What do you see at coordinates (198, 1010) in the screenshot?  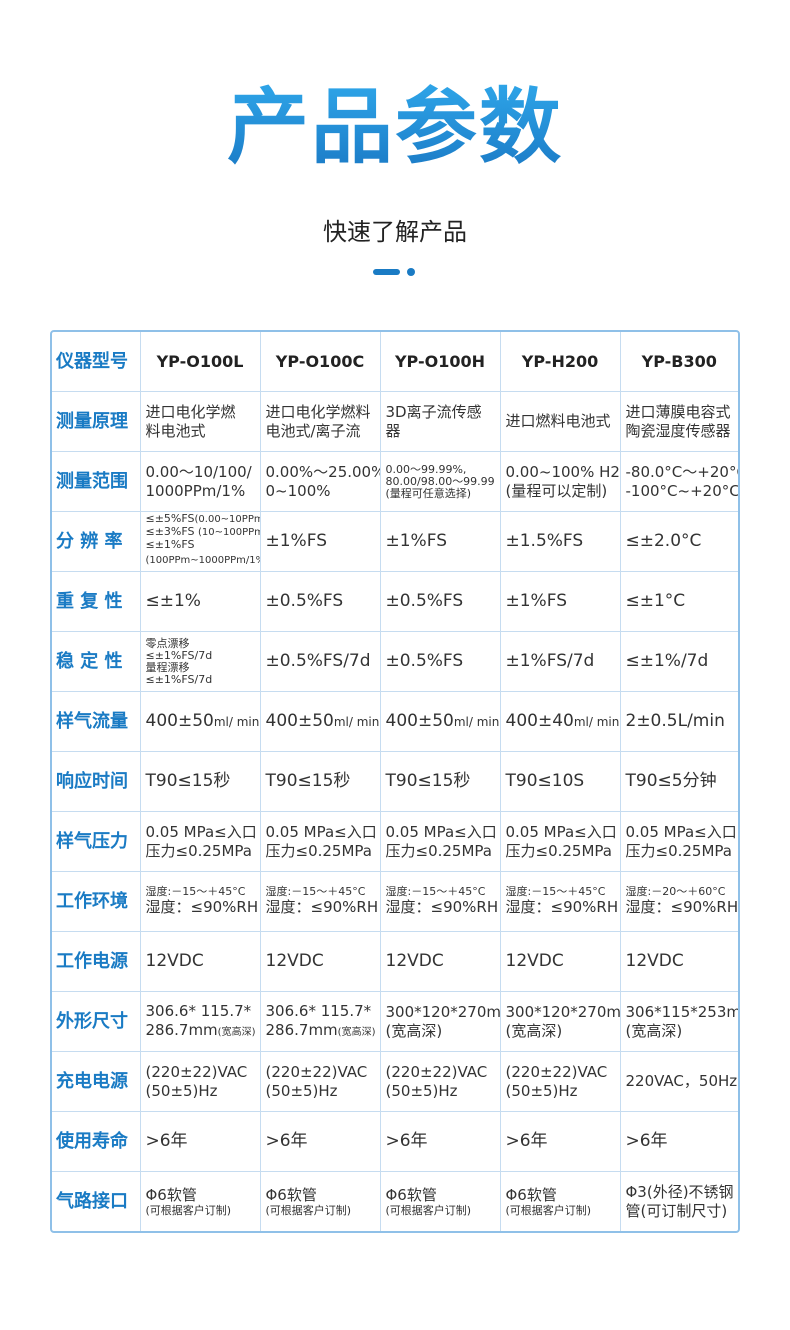 I see `cell-text: 306.6* 115.7*` at bounding box center [198, 1010].